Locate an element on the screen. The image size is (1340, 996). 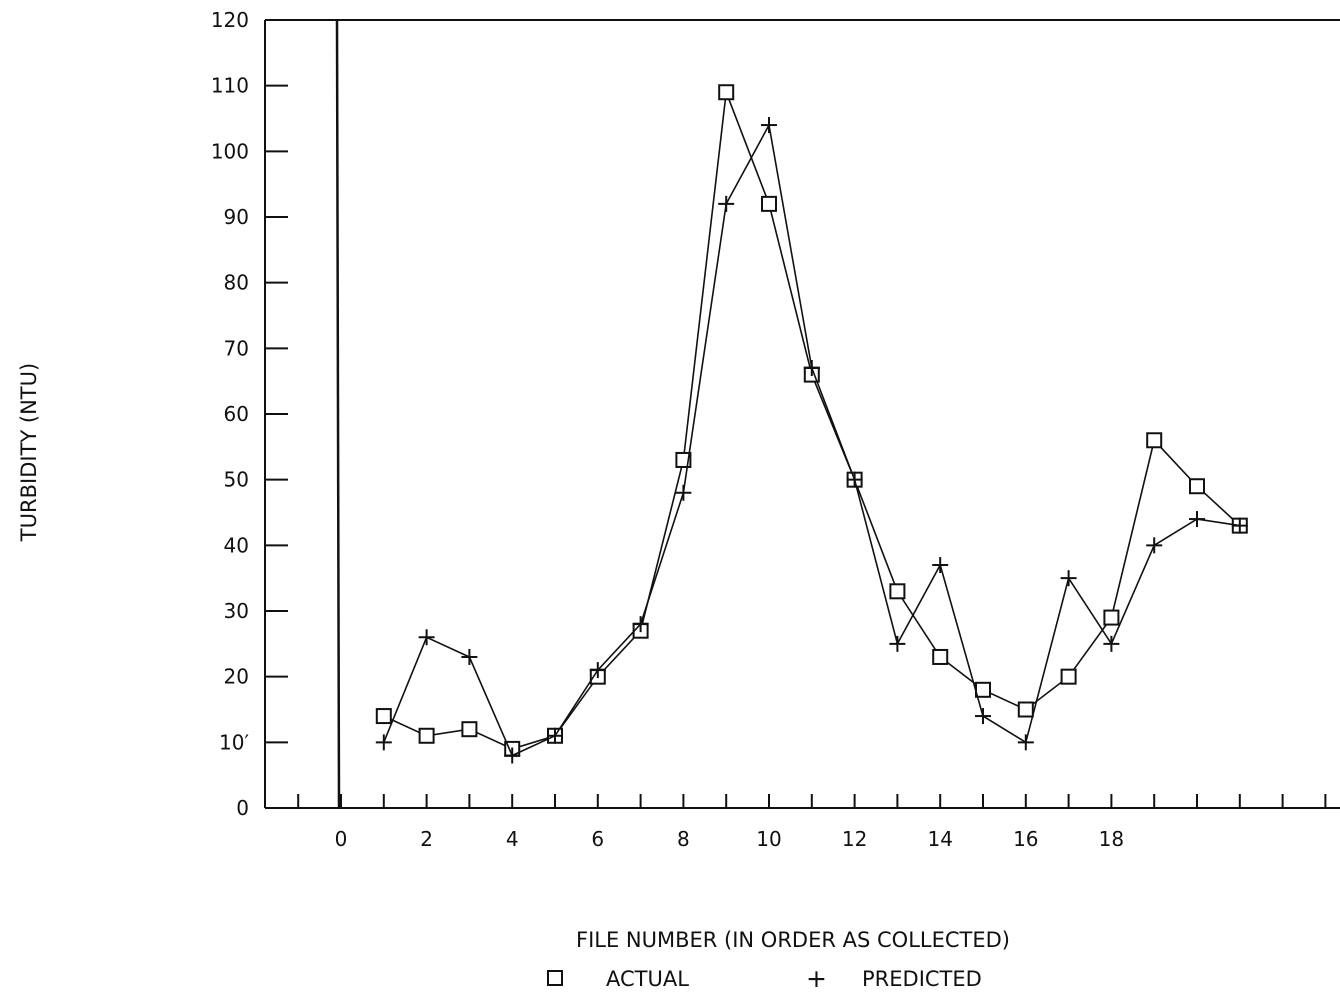
y-tick-label: 30 is located at coordinates (236, 611).